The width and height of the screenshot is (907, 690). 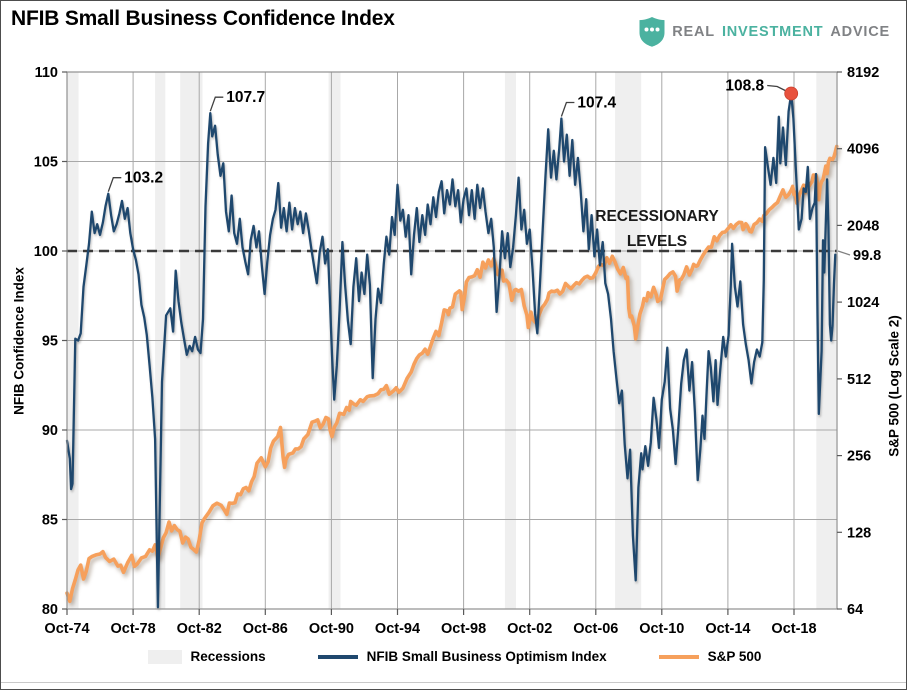 What do you see at coordinates (734, 656) in the screenshot?
I see `legend-label: S&P 500` at bounding box center [734, 656].